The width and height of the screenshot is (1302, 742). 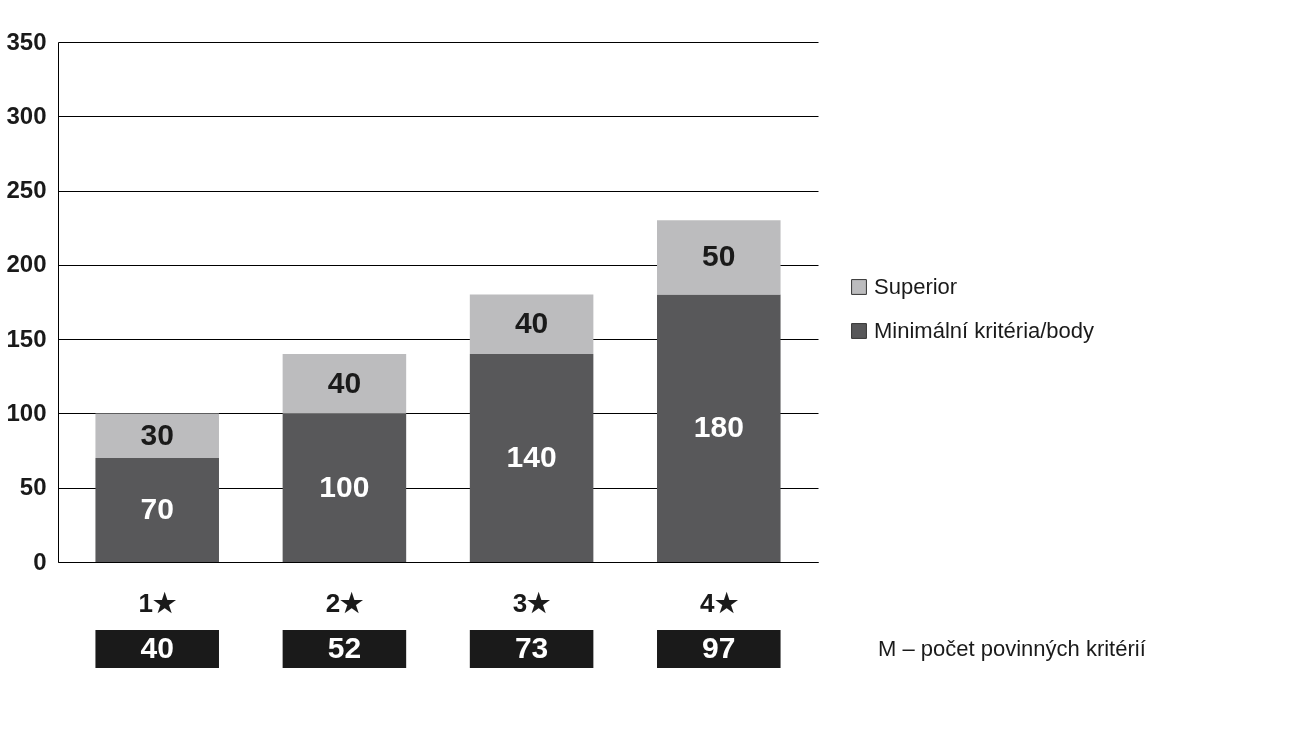 What do you see at coordinates (26, 190) in the screenshot?
I see `y-tick-label: 250` at bounding box center [26, 190].